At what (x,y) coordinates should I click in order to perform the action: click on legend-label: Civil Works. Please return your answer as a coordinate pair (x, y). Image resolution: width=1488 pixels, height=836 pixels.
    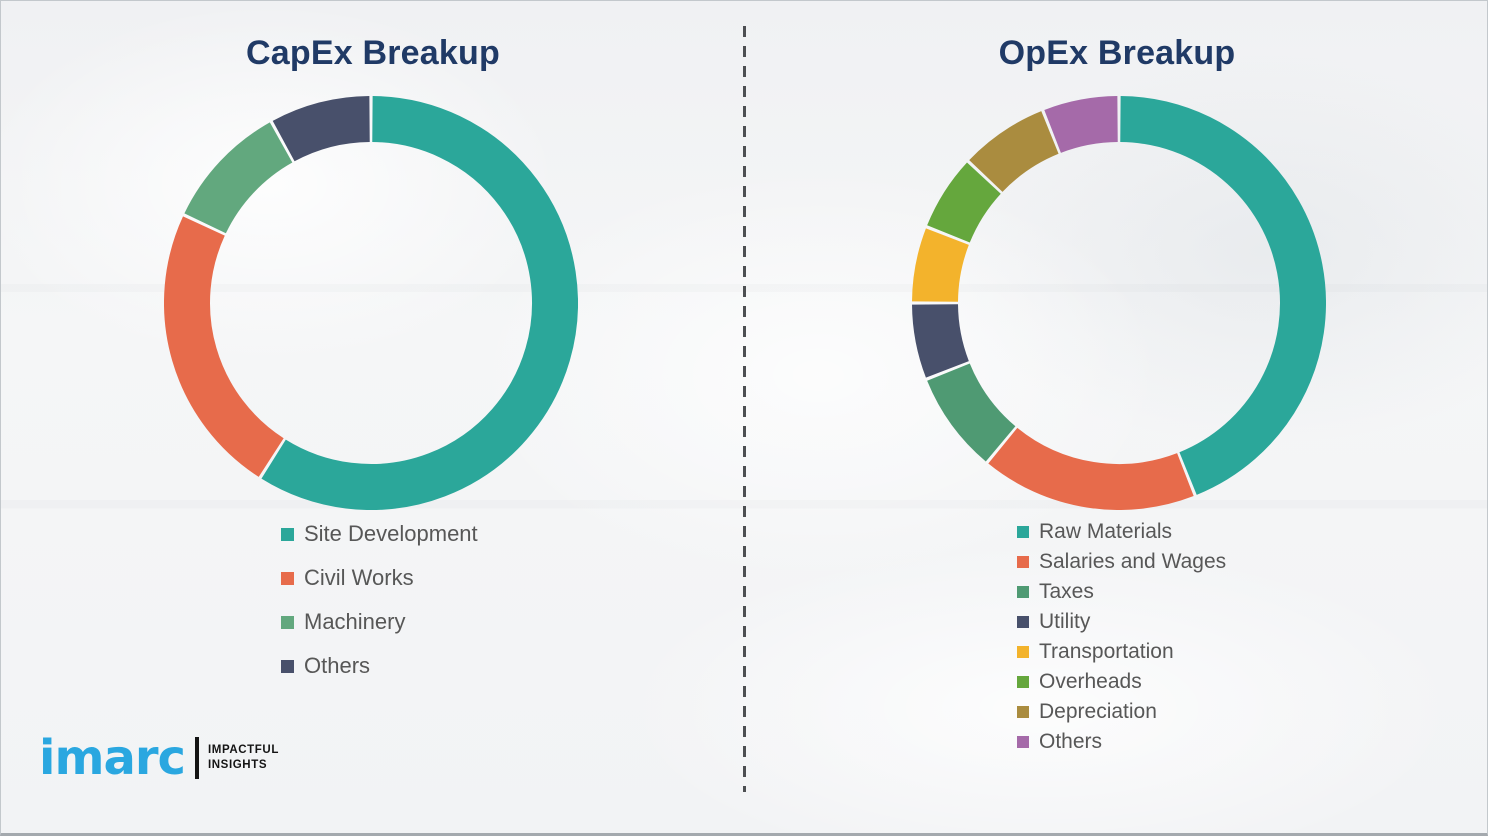
    Looking at the image, I should click on (359, 577).